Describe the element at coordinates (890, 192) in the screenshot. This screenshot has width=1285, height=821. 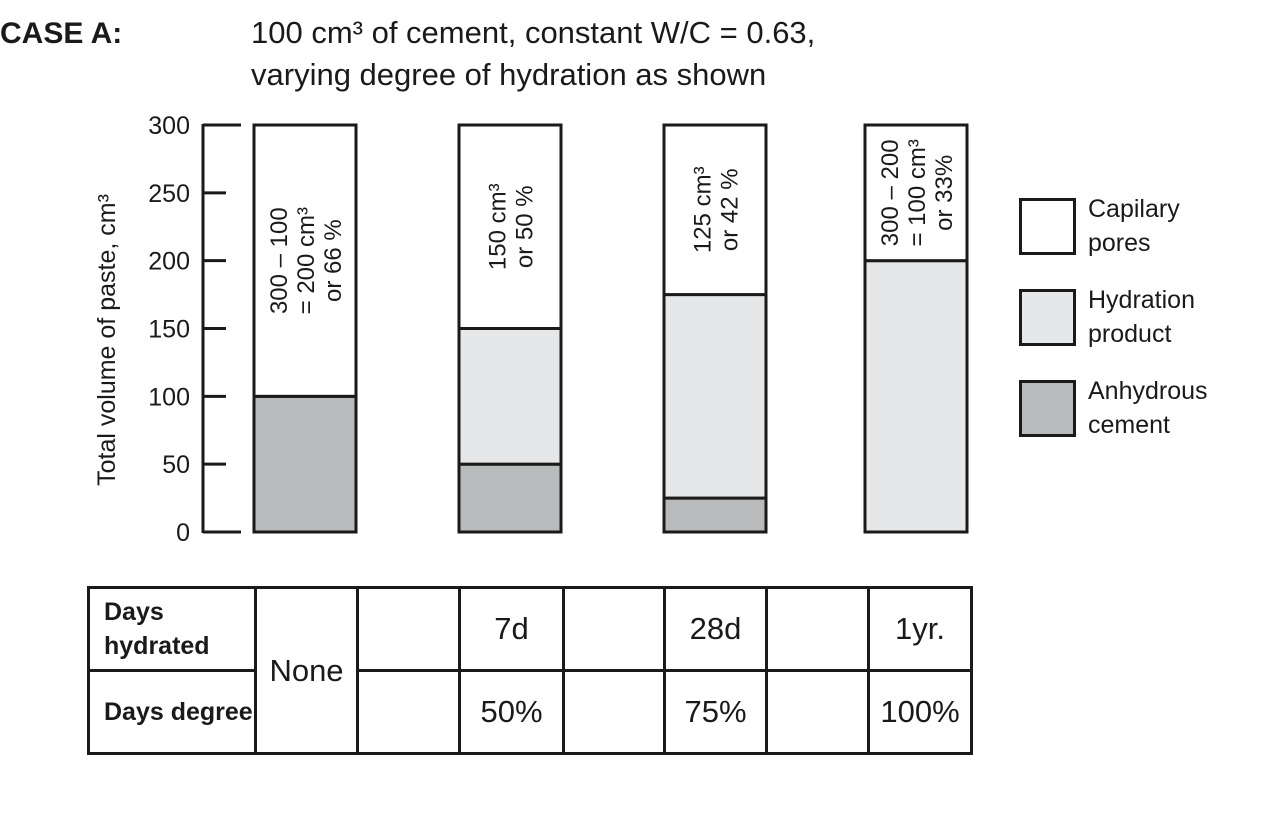
I see `bar-annotation: 300 – 200` at that location.